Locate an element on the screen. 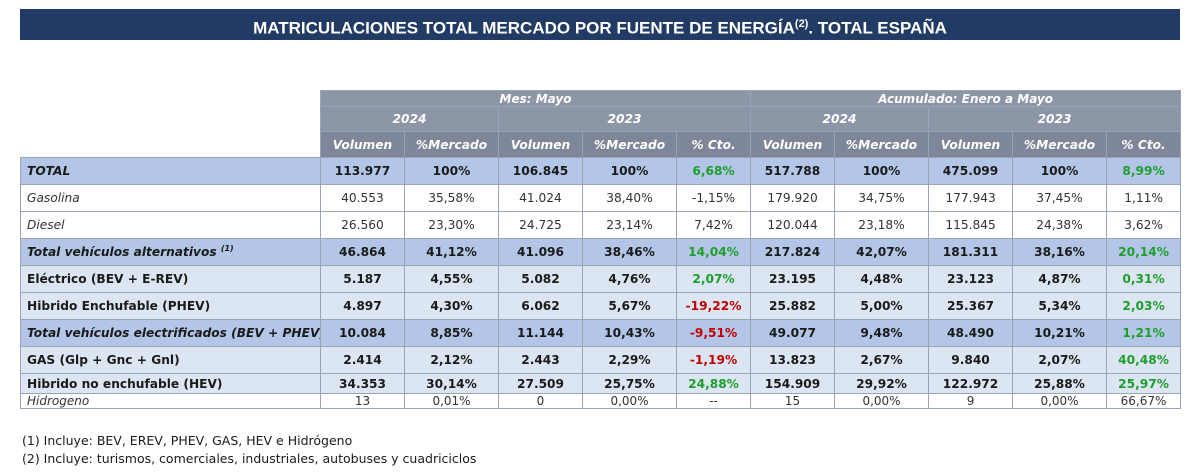 The image size is (1200, 476). cell-month-2023-volume: 6.062 is located at coordinates (540, 306).